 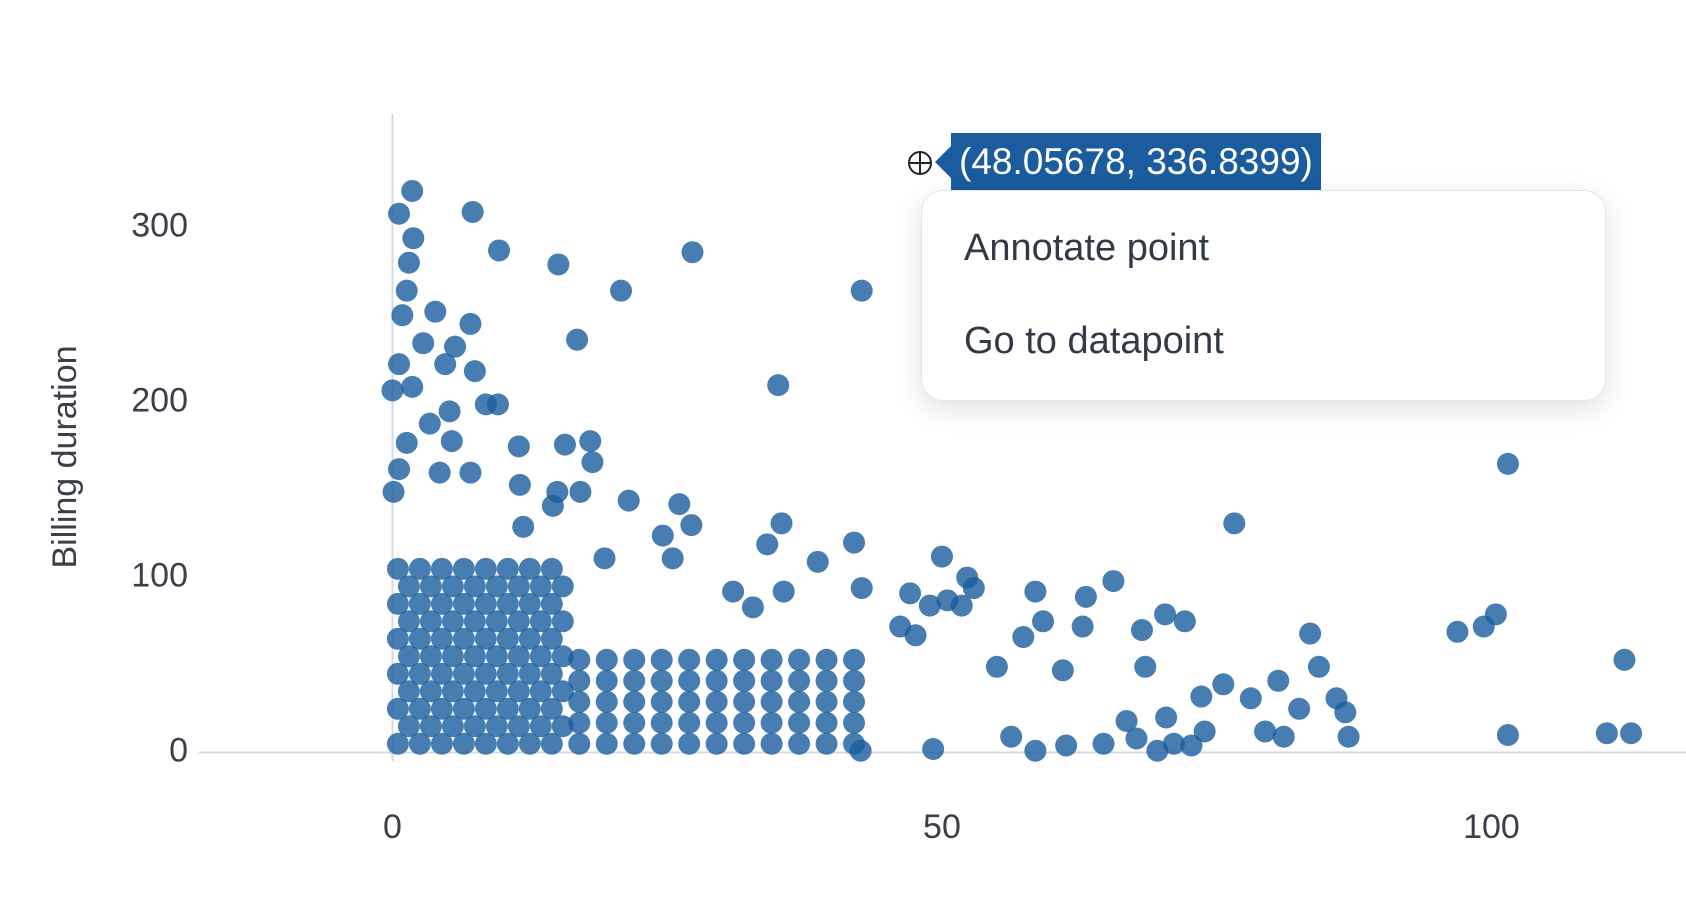 I want to click on y-tick-label: 200, so click(x=159, y=401).